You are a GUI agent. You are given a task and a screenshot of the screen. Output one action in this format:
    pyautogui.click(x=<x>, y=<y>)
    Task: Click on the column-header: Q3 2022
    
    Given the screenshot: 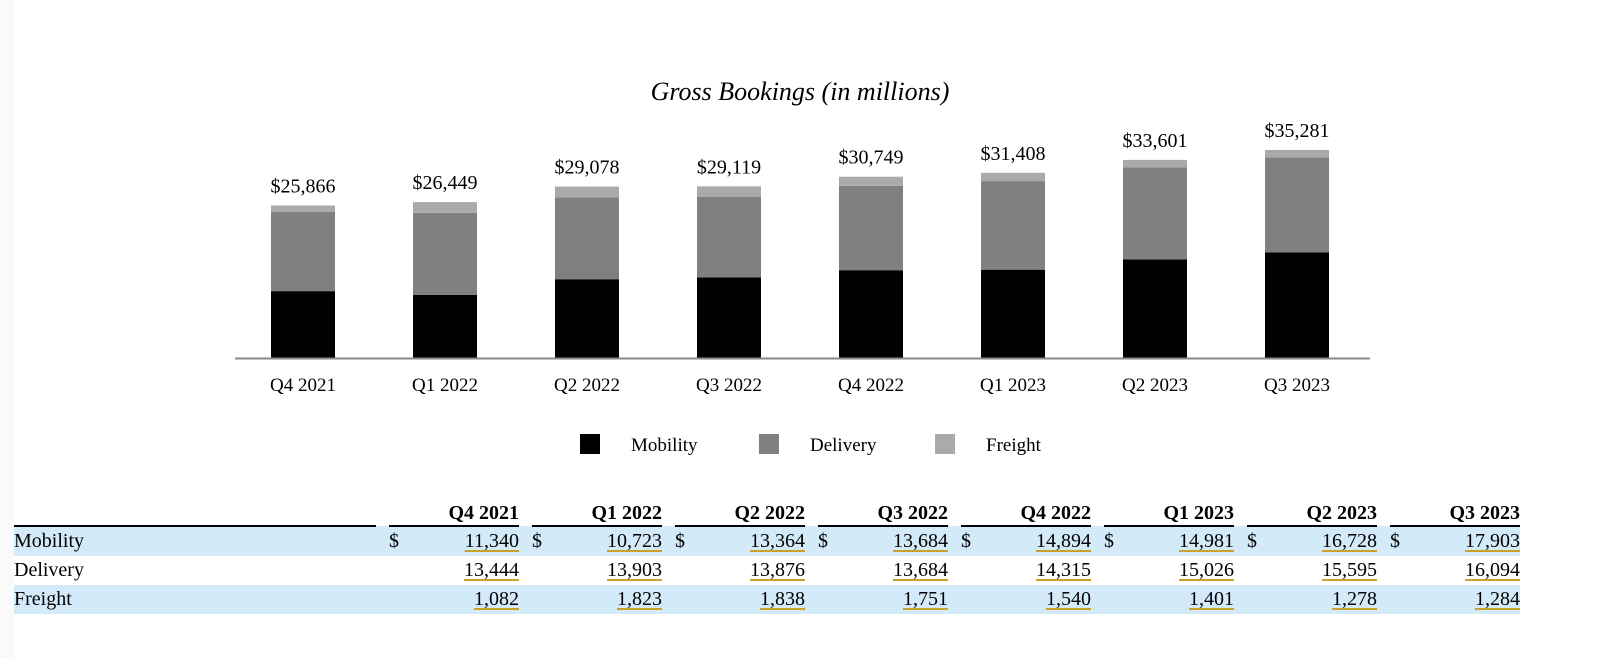 What is the action you would take?
    pyautogui.click(x=883, y=511)
    